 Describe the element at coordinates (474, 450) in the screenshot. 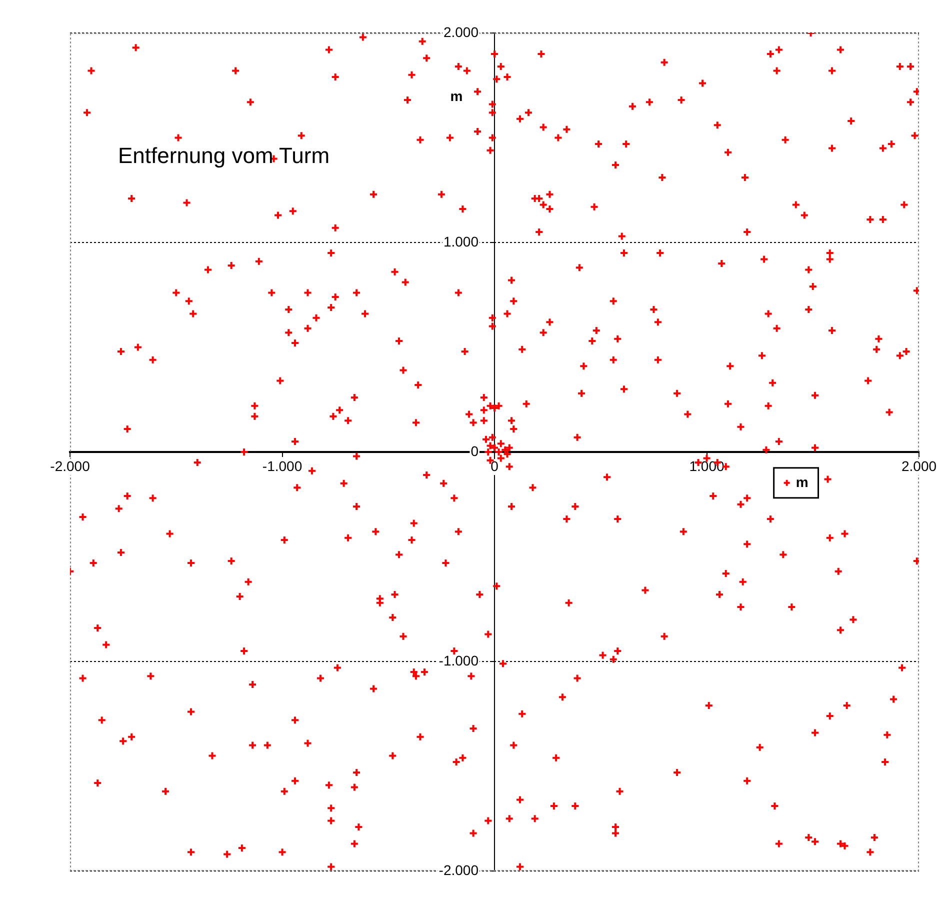

I see `y-tick-label: 0` at that location.